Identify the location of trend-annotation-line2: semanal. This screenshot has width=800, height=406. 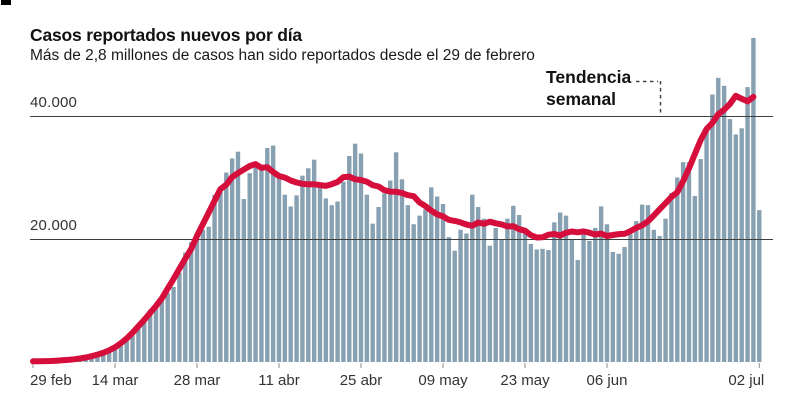
(581, 99).